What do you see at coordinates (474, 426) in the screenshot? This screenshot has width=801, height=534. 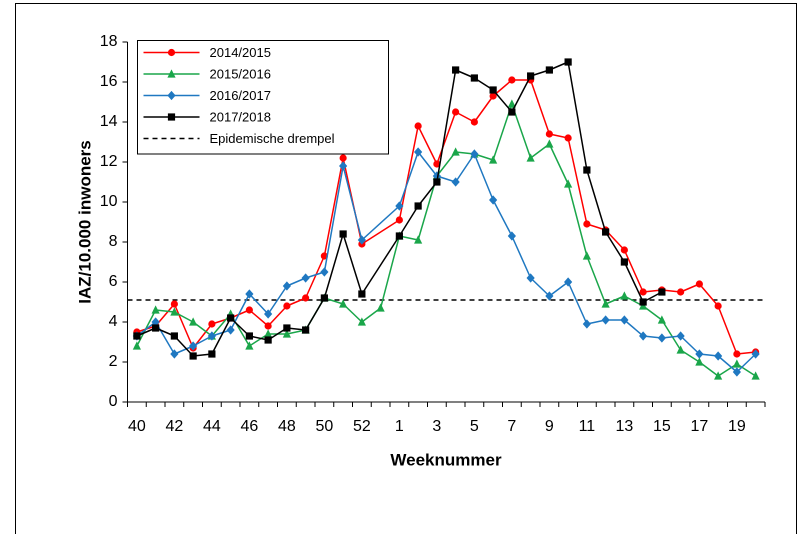 I see `x-tick-label: 5` at bounding box center [474, 426].